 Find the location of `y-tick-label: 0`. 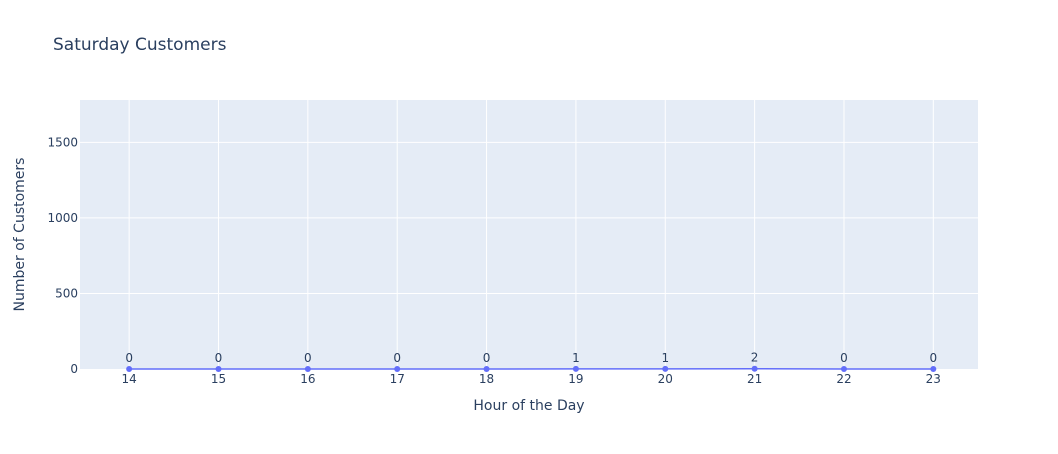

y-tick-label: 0 is located at coordinates (74, 369).